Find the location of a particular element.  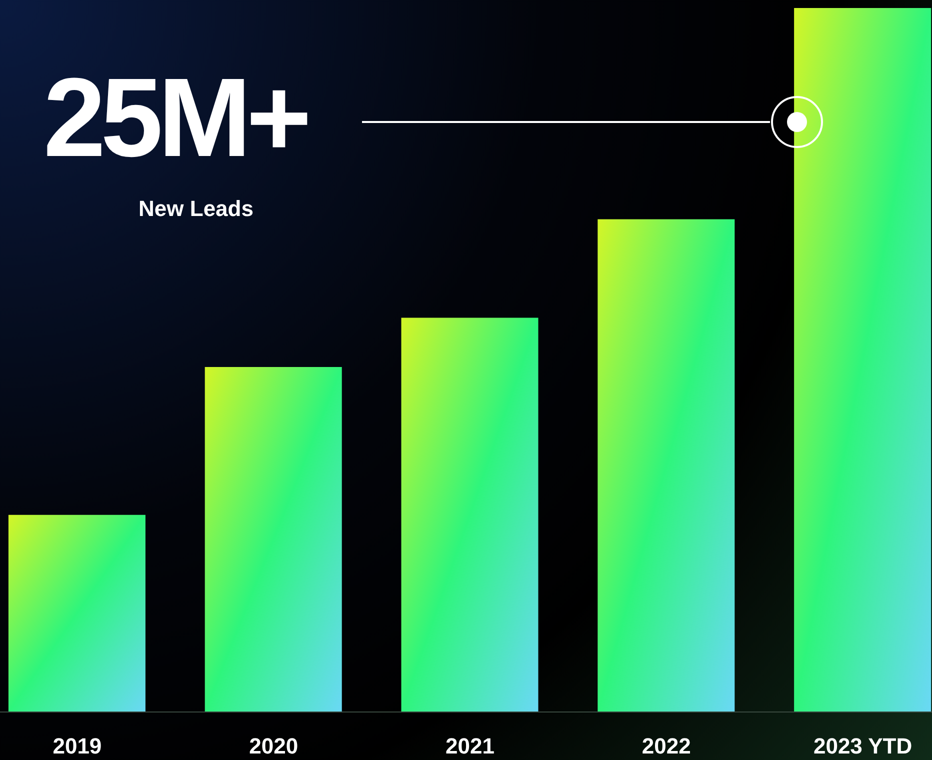

x-tick-label: 2022 is located at coordinates (666, 746).